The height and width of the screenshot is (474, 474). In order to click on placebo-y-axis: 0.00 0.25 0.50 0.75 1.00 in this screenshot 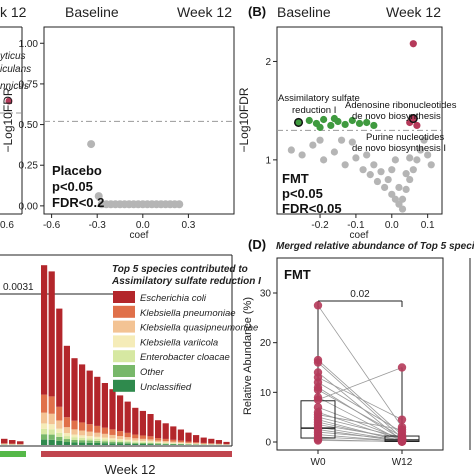, I will do `click(31, 125)`.